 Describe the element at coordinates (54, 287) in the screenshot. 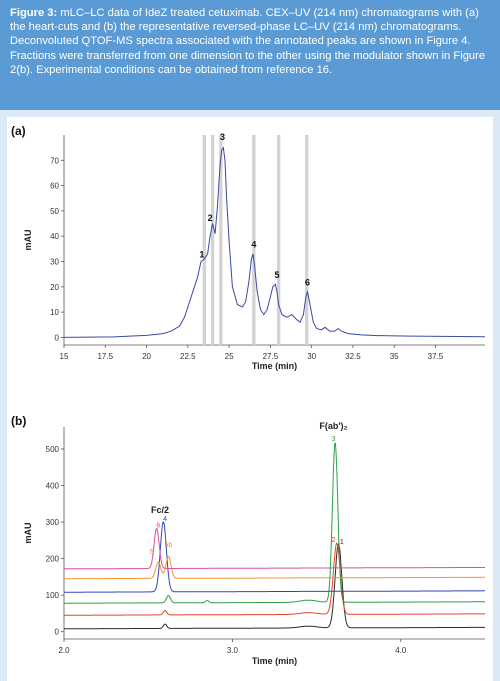

I see `y-tick-label: 20` at that location.